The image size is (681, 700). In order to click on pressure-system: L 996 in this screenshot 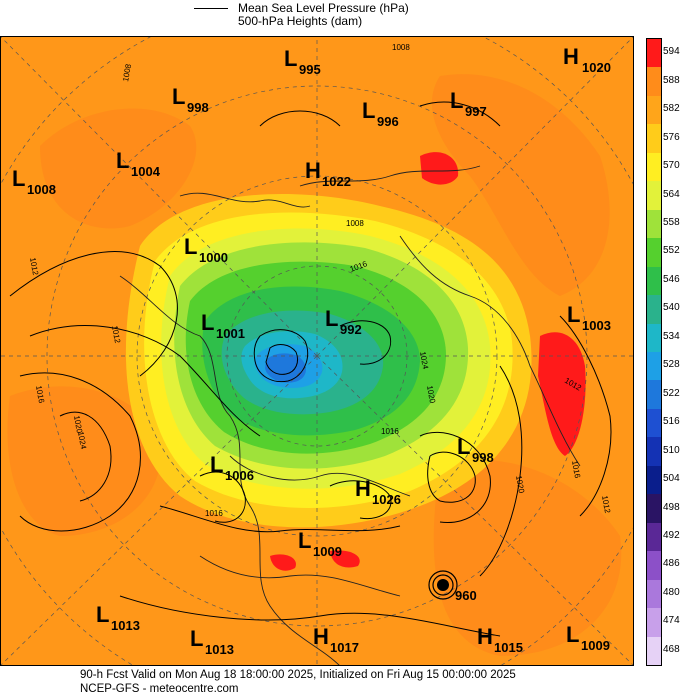, I will do `click(380, 113)`.